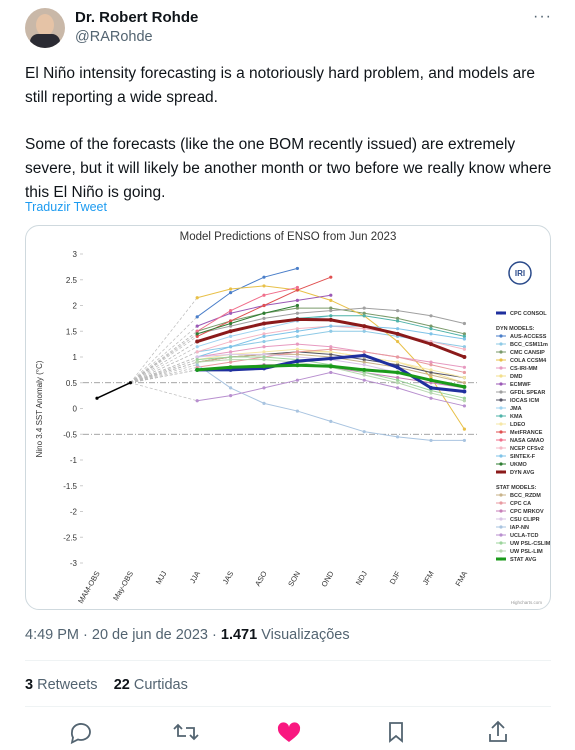 This screenshot has height=750, width=575. Describe the element at coordinates (75, 306) in the screenshot. I see `y-tick-label: 2` at that location.